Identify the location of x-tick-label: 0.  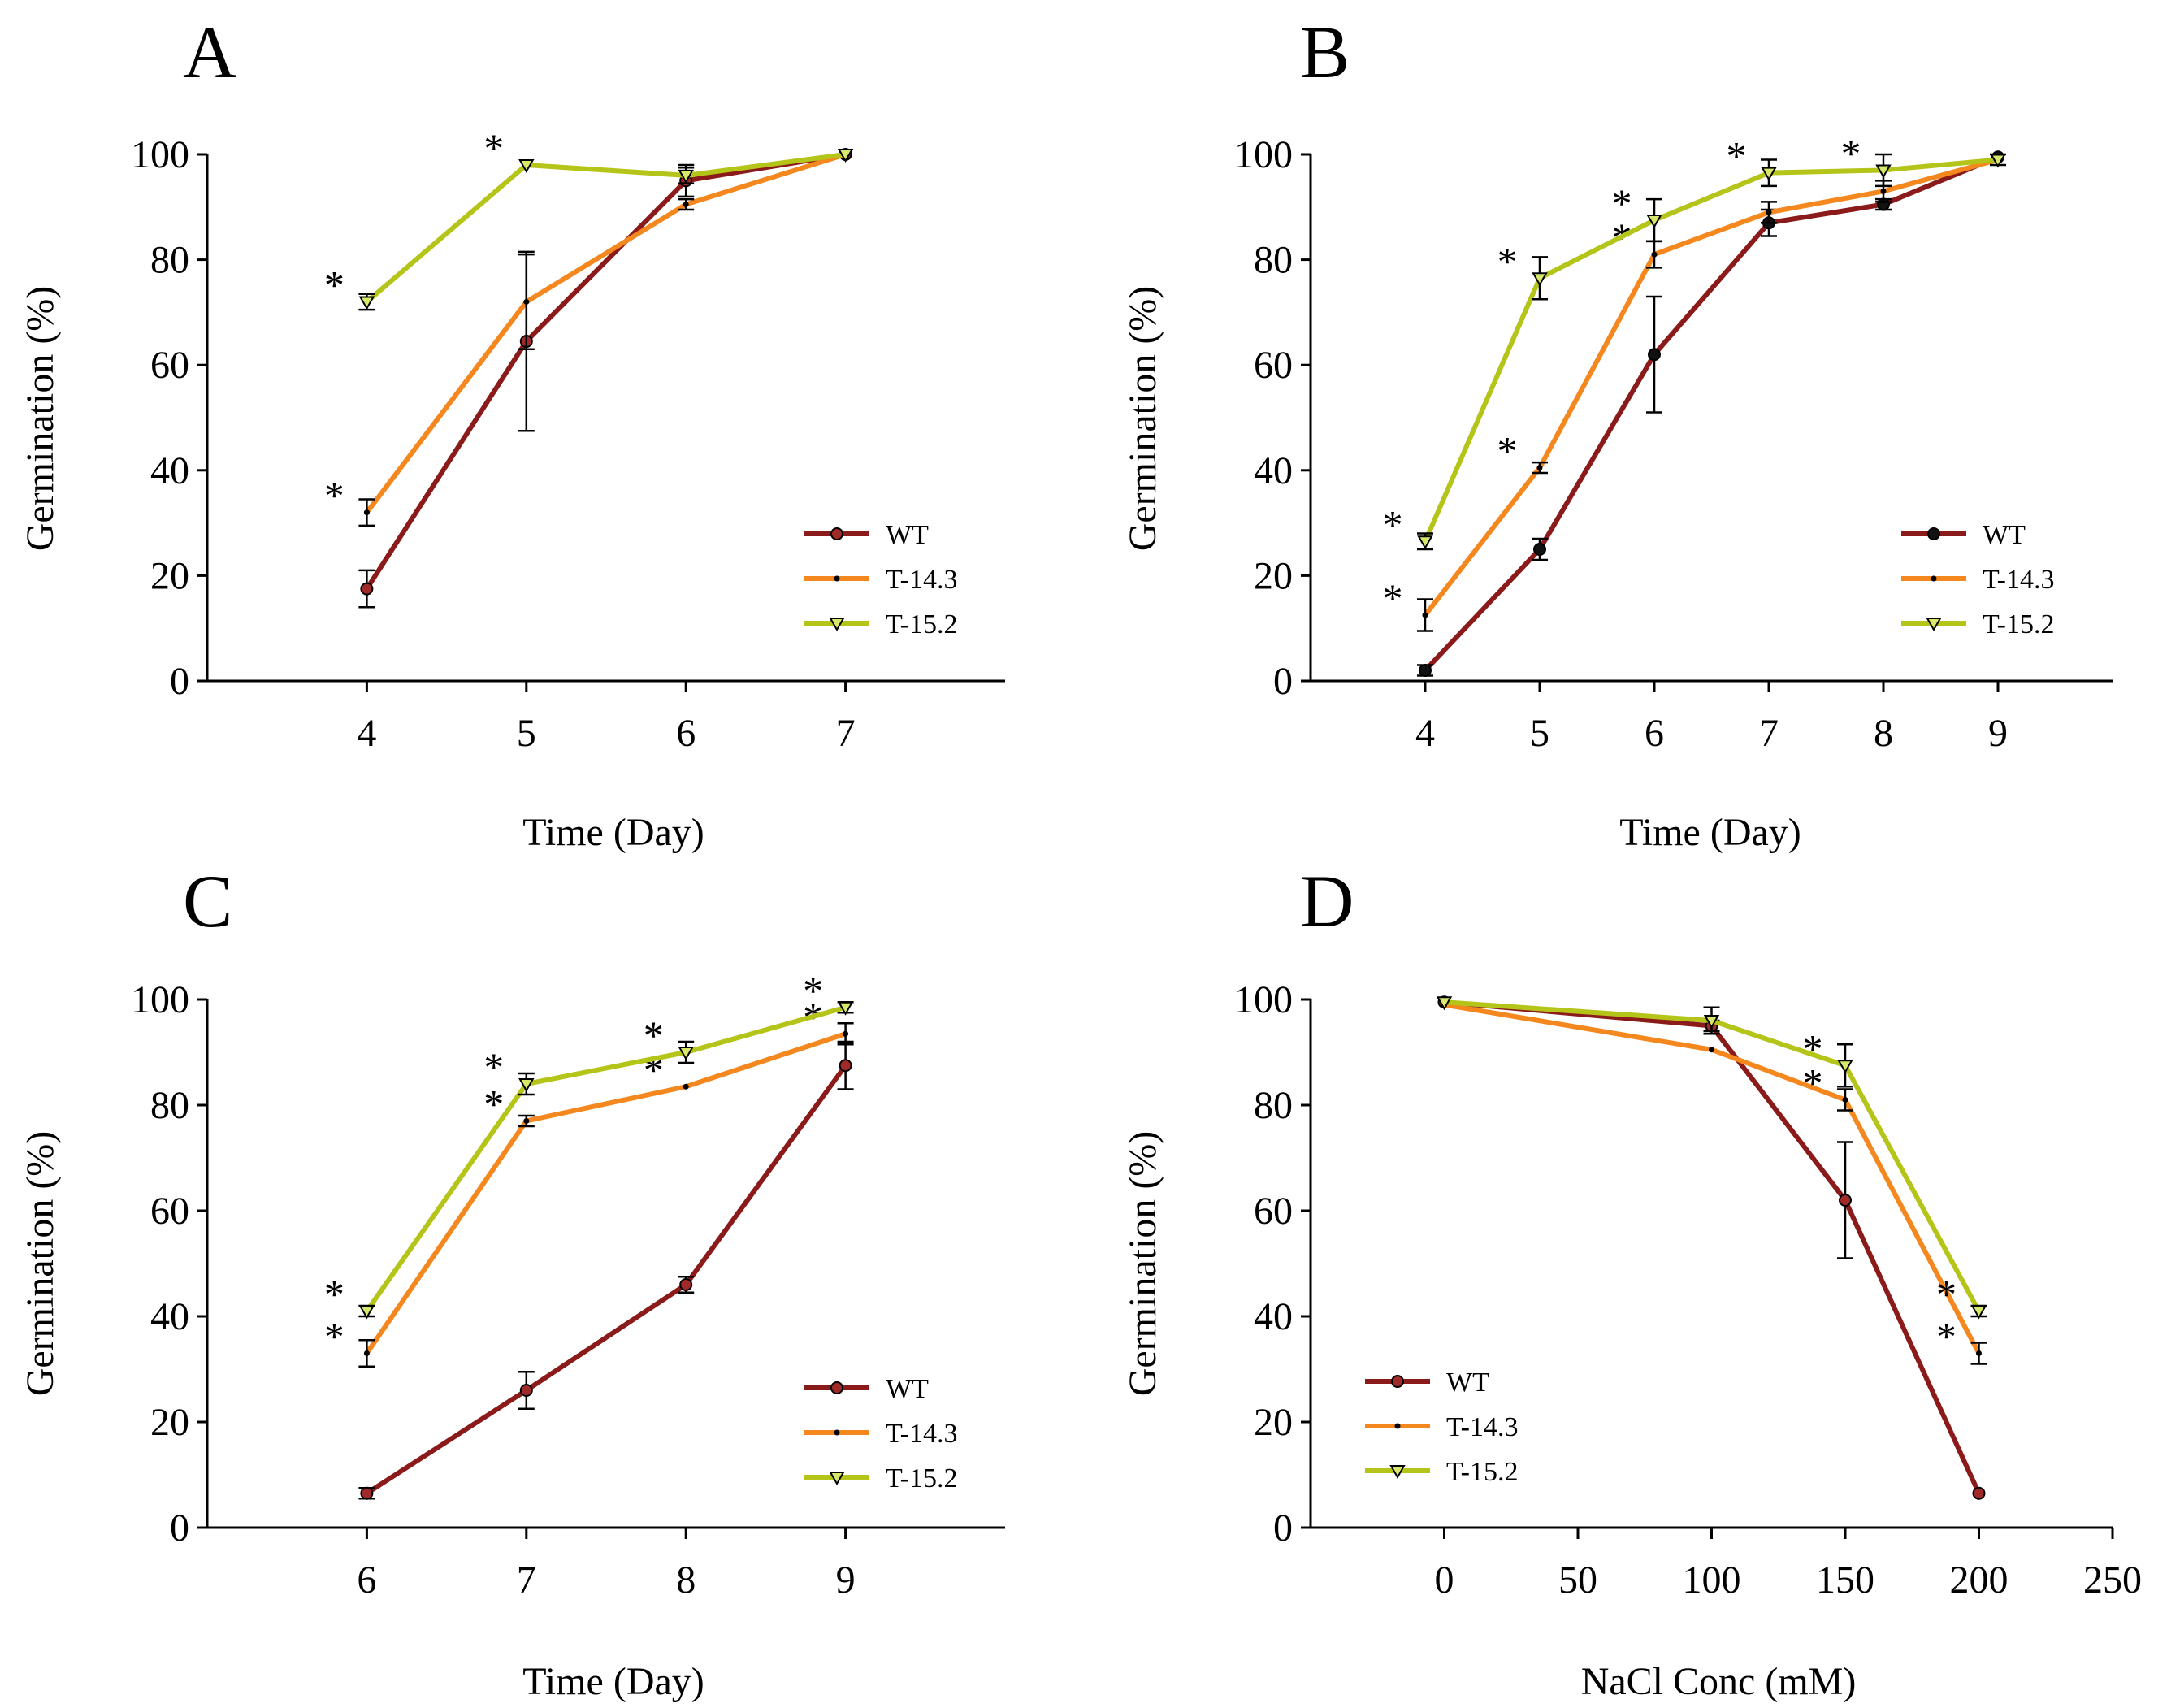
(1444, 1580).